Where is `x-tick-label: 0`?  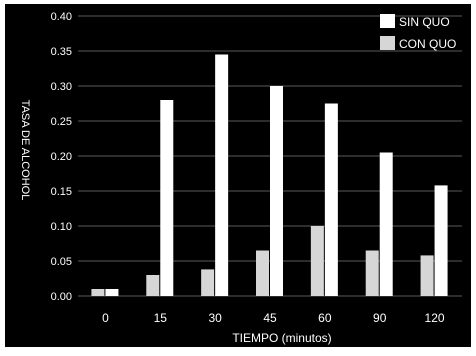
x-tick-label: 0 is located at coordinates (105, 318).